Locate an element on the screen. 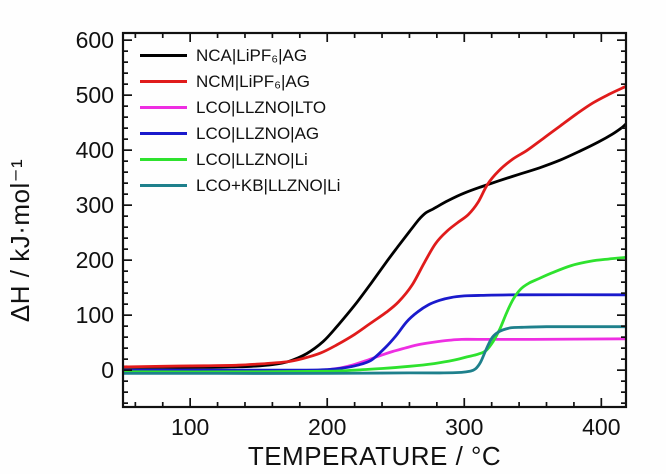 The width and height of the screenshot is (666, 474). x-tick-label: 100 is located at coordinates (190, 427).